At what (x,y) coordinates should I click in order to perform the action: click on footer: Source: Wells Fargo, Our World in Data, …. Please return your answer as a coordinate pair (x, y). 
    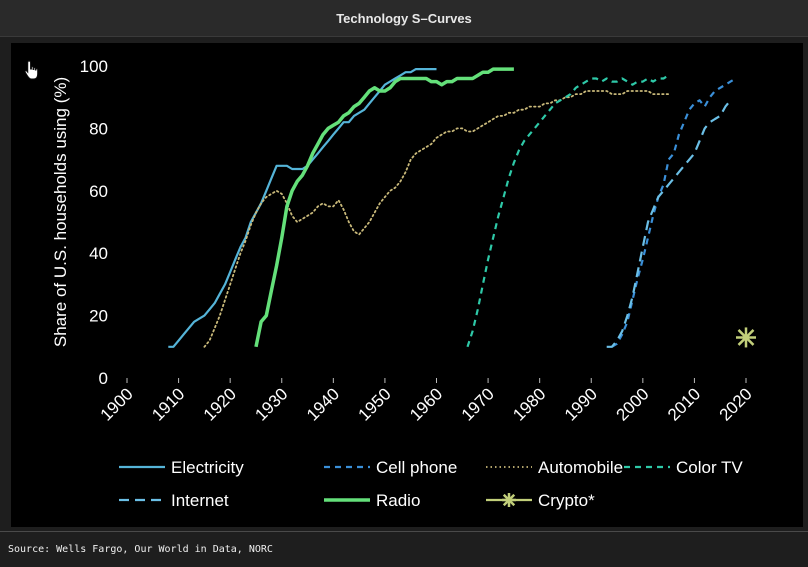
    Looking at the image, I should click on (404, 549).